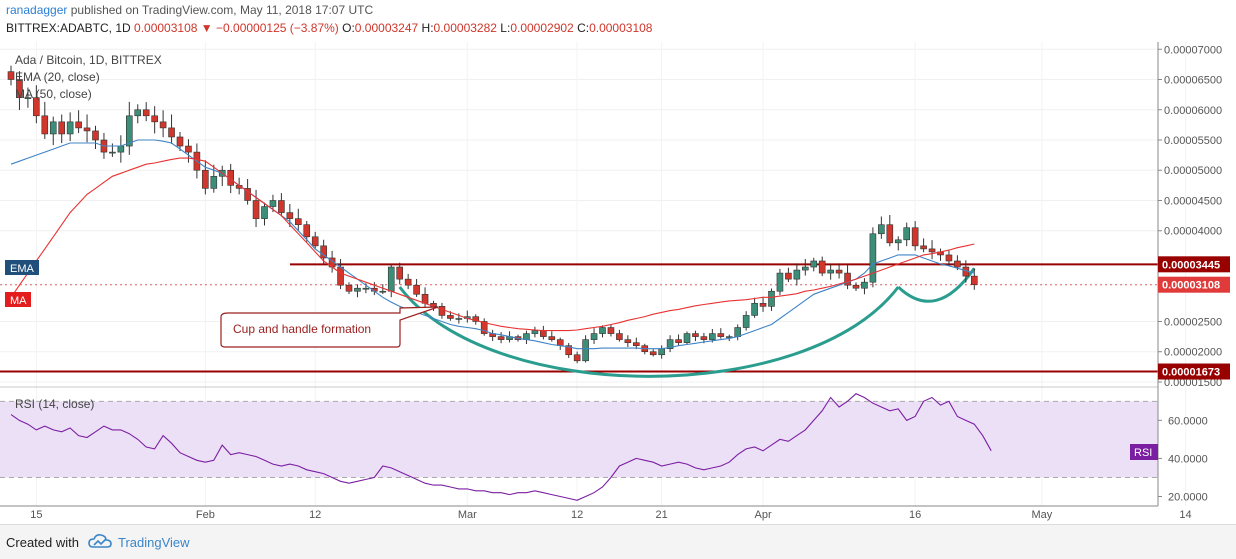 Image resolution: width=1236 pixels, height=559 pixels. I want to click on support-price-badge: 0.00001673, so click(1194, 371).